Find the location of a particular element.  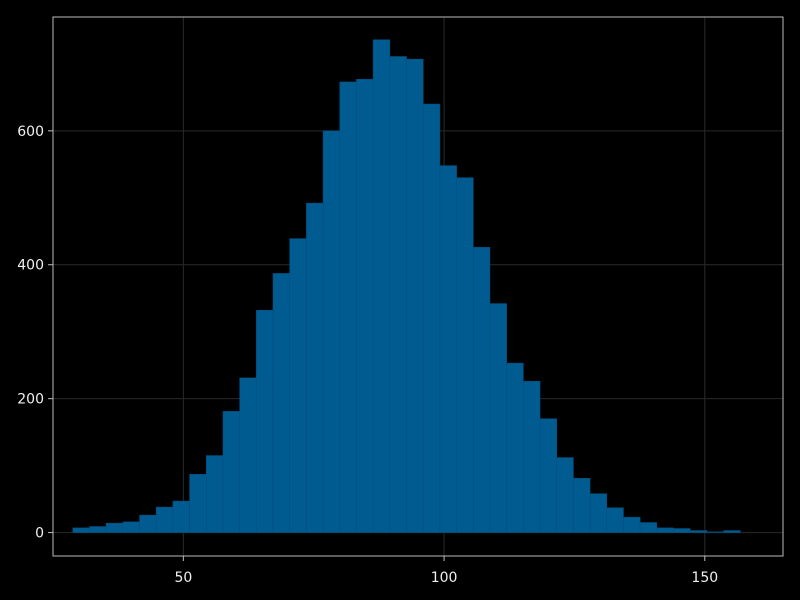

y-tick-label: 400 is located at coordinates (30, 266).